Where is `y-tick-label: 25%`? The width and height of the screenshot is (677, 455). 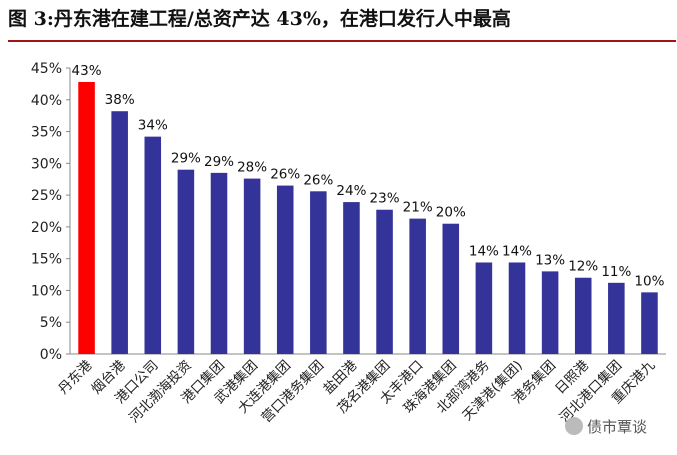 y-tick-label: 25% is located at coordinates (46, 196).